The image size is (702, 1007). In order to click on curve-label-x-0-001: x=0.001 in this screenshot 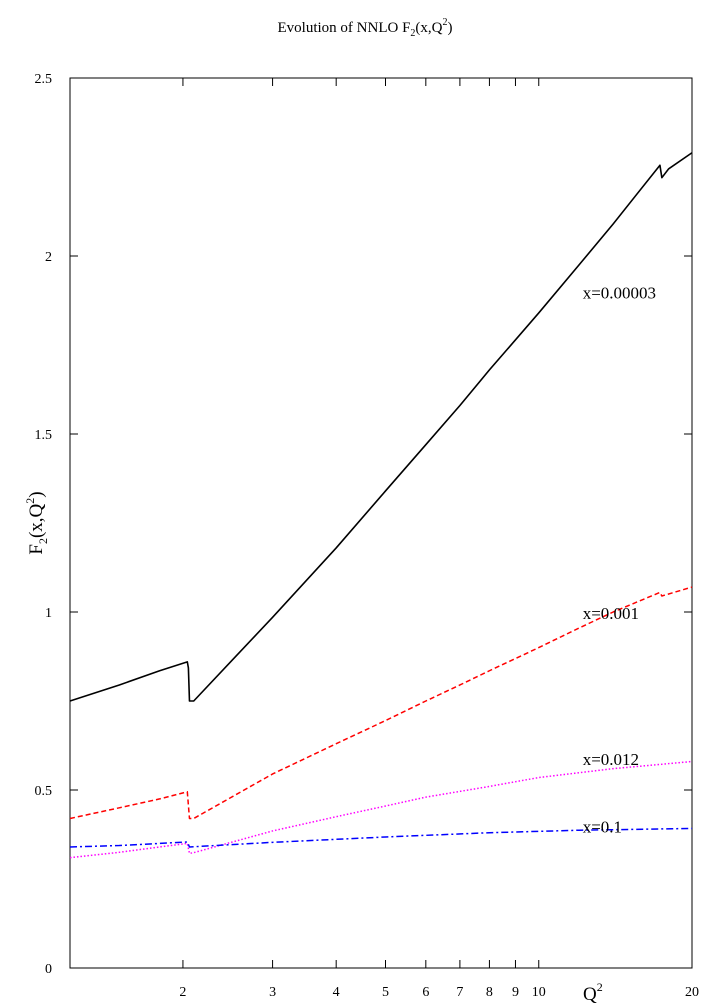, I will do `click(611, 613)`.